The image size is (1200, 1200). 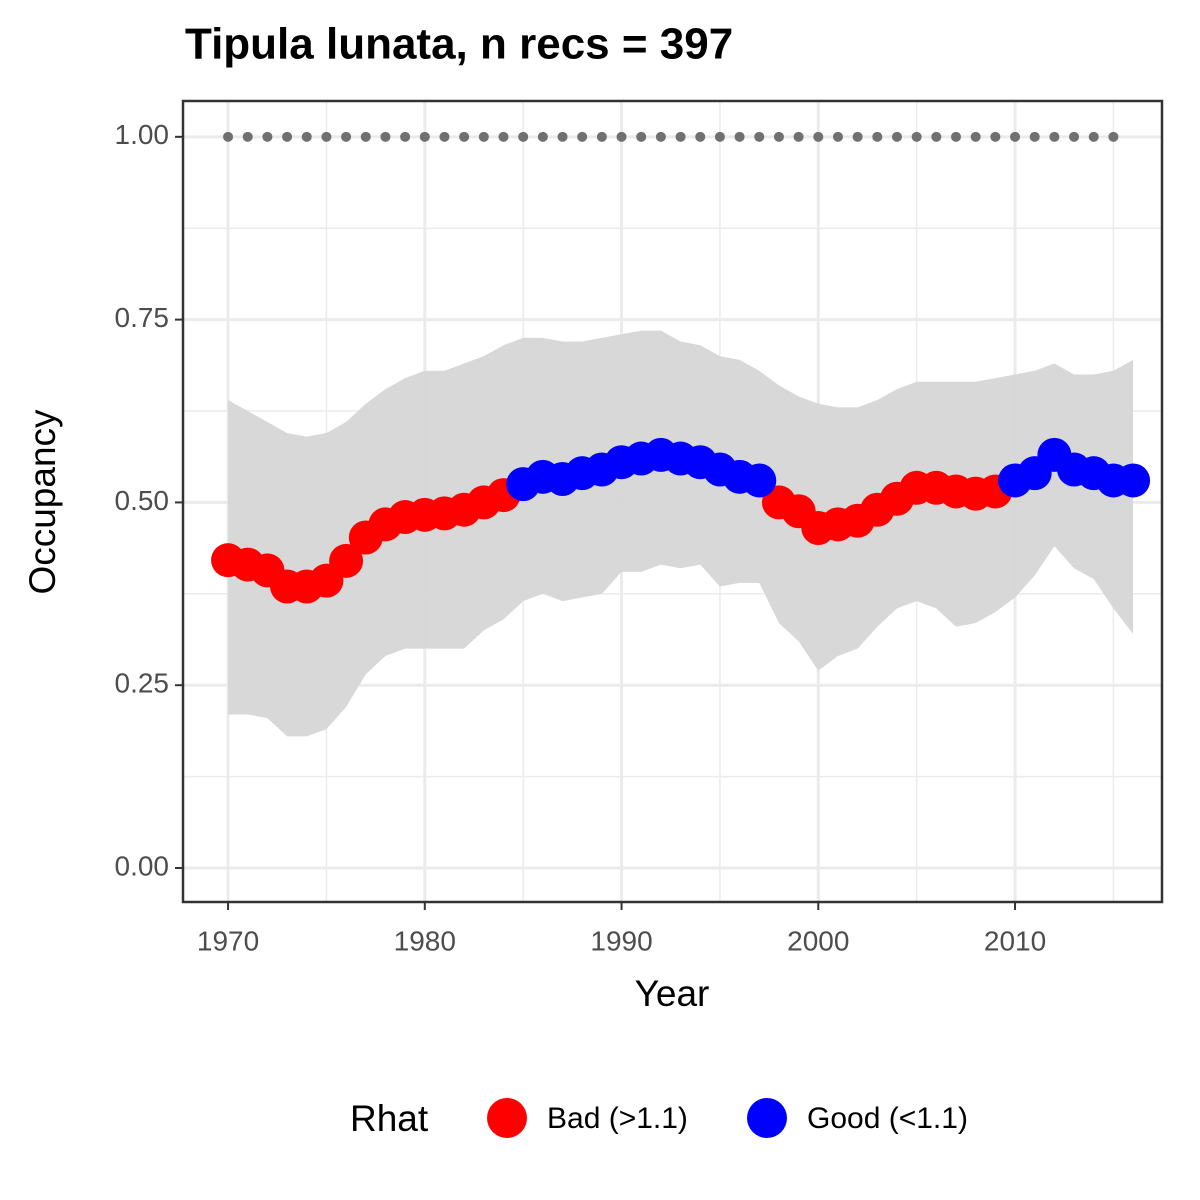 What do you see at coordinates (142, 317) in the screenshot?
I see `y-tick-label: 0.75` at bounding box center [142, 317].